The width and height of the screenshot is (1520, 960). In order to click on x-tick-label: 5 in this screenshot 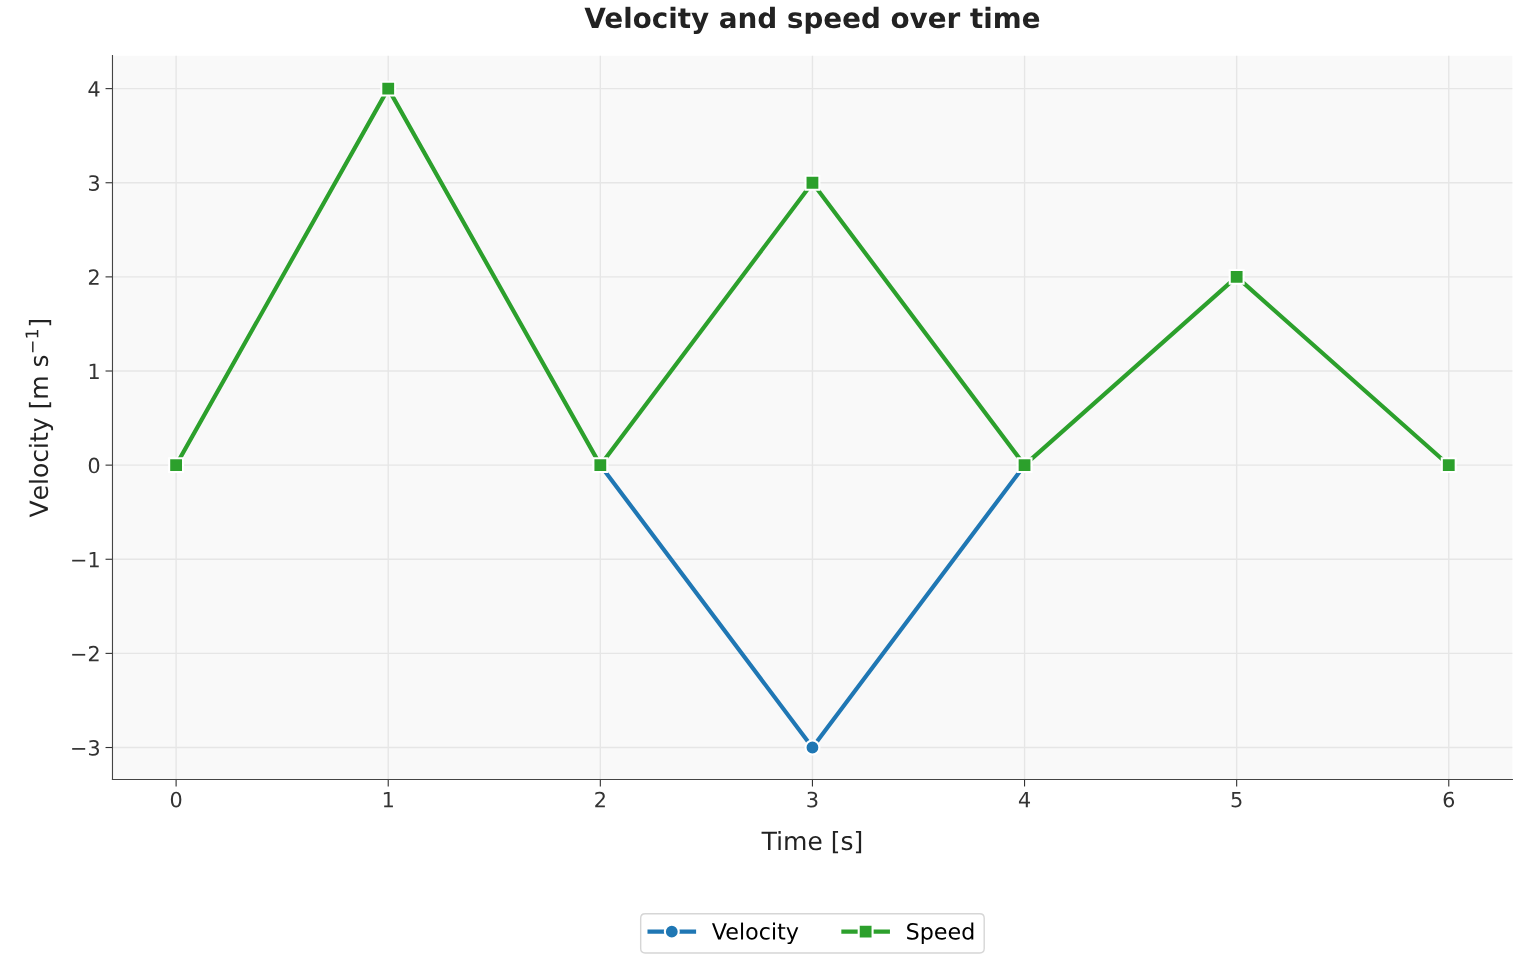, I will do `click(1236, 799)`.